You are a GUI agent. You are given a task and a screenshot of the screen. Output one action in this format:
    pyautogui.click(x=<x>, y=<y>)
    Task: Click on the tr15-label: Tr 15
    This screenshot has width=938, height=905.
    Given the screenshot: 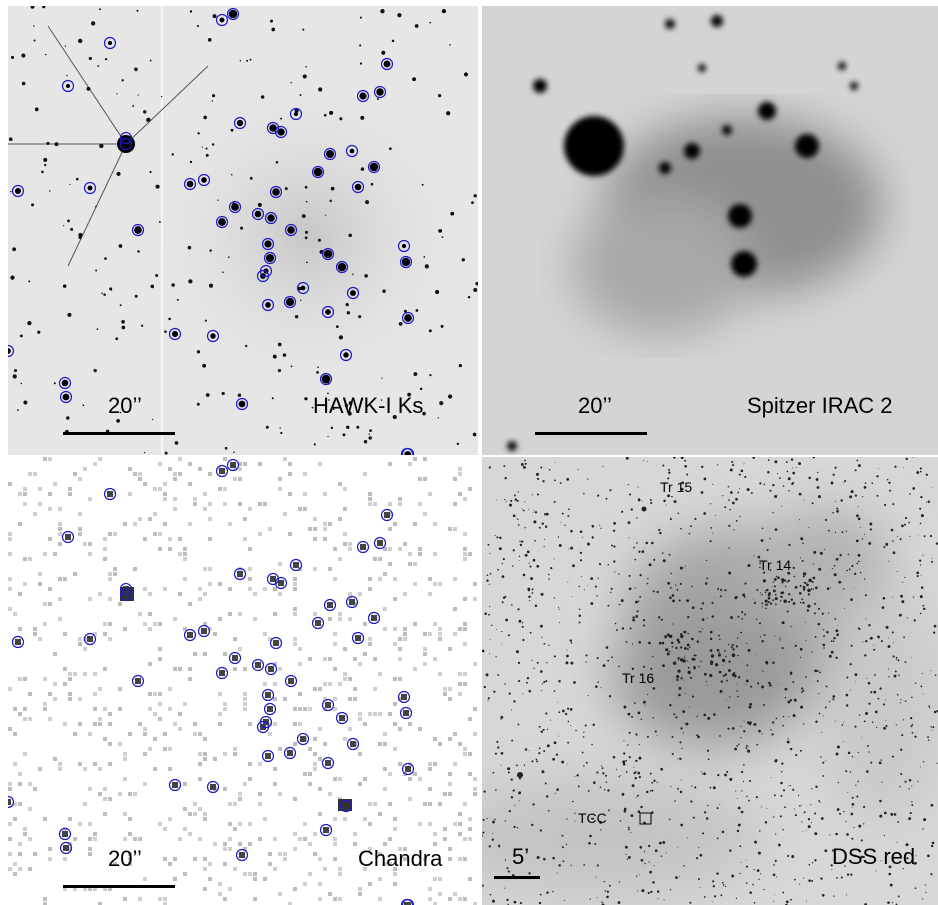 What is the action you would take?
    pyautogui.click(x=676, y=487)
    